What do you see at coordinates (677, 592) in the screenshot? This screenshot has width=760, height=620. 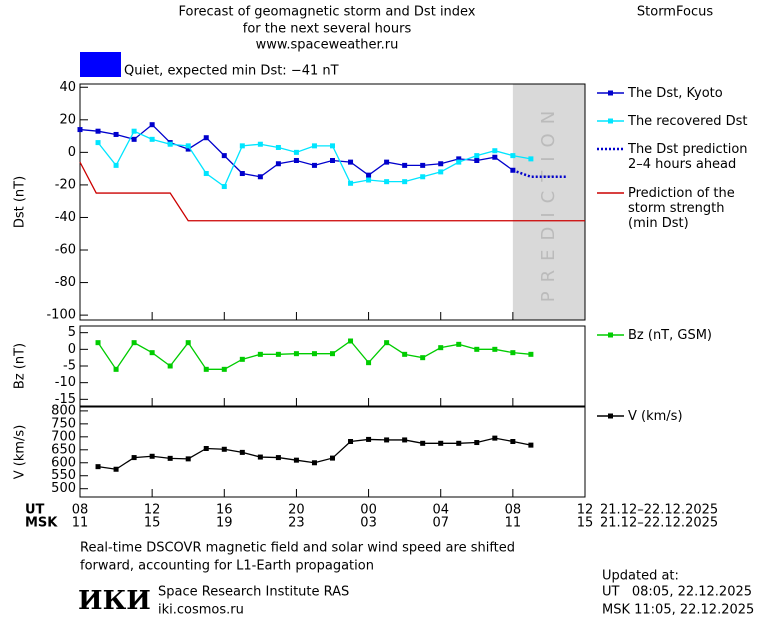 I see `updated: UT 08:05, 22.12.2025` at bounding box center [677, 592].